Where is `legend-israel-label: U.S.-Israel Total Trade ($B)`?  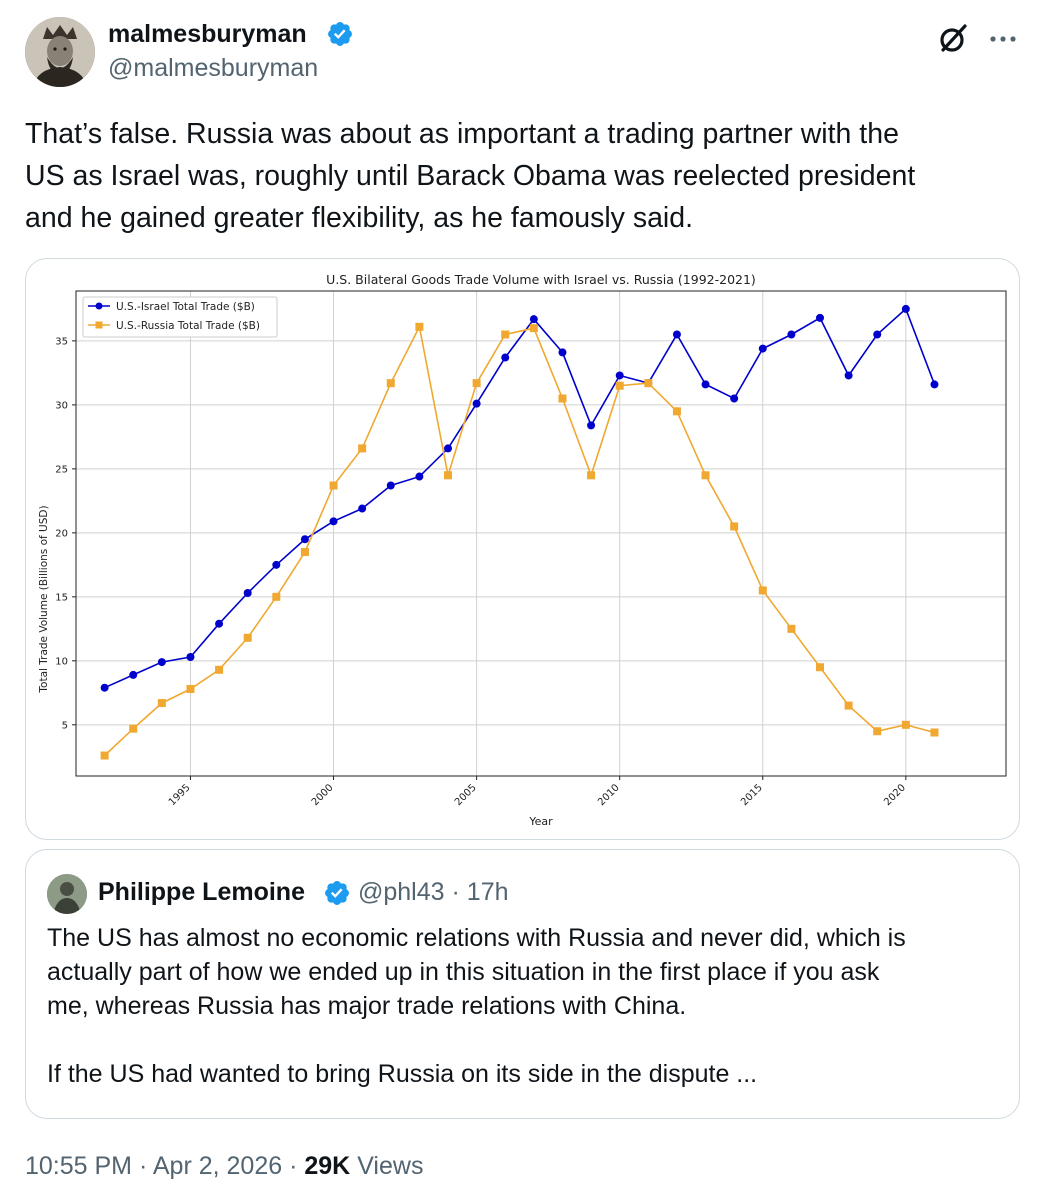 legend-israel-label: U.S.-Israel Total Trade ($B) is located at coordinates (185, 307).